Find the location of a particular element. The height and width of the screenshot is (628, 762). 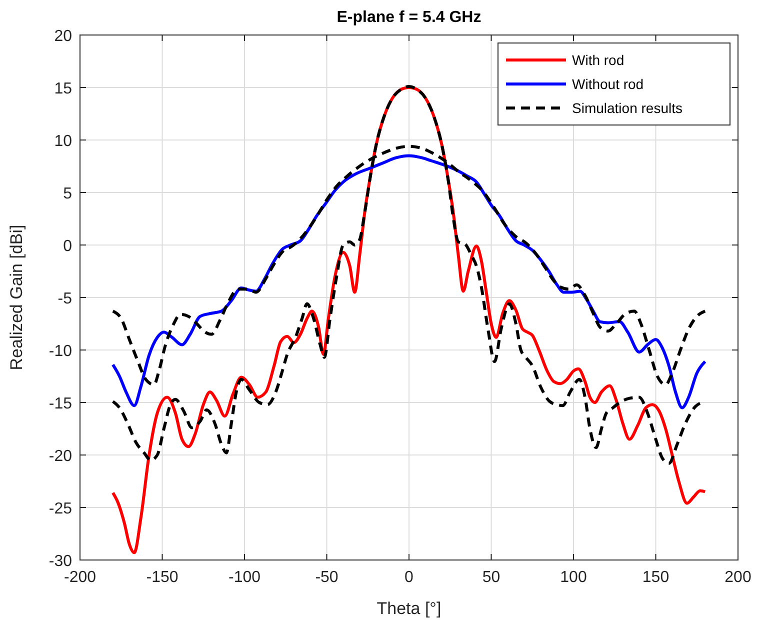

y-tick-label: 20 is located at coordinates (63, 36).